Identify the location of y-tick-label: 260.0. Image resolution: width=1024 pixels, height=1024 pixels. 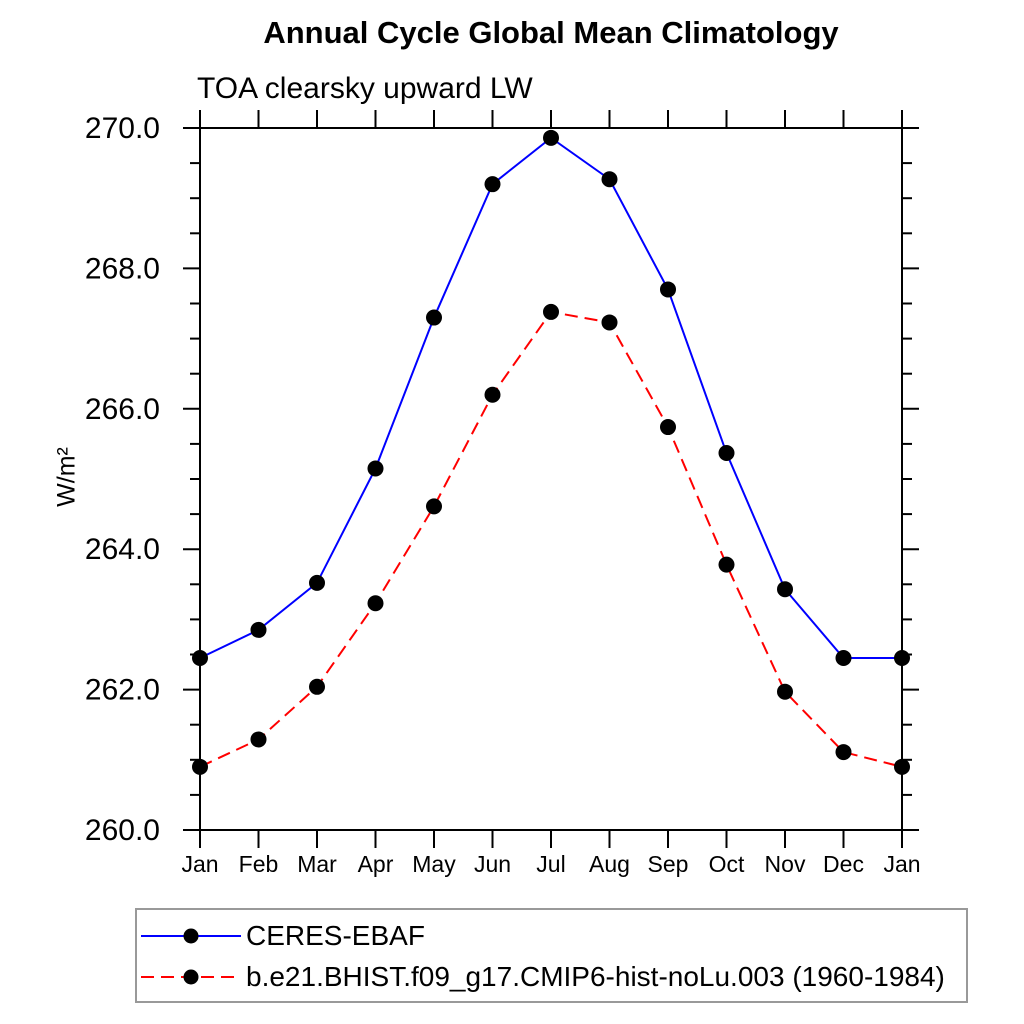
(122, 830).